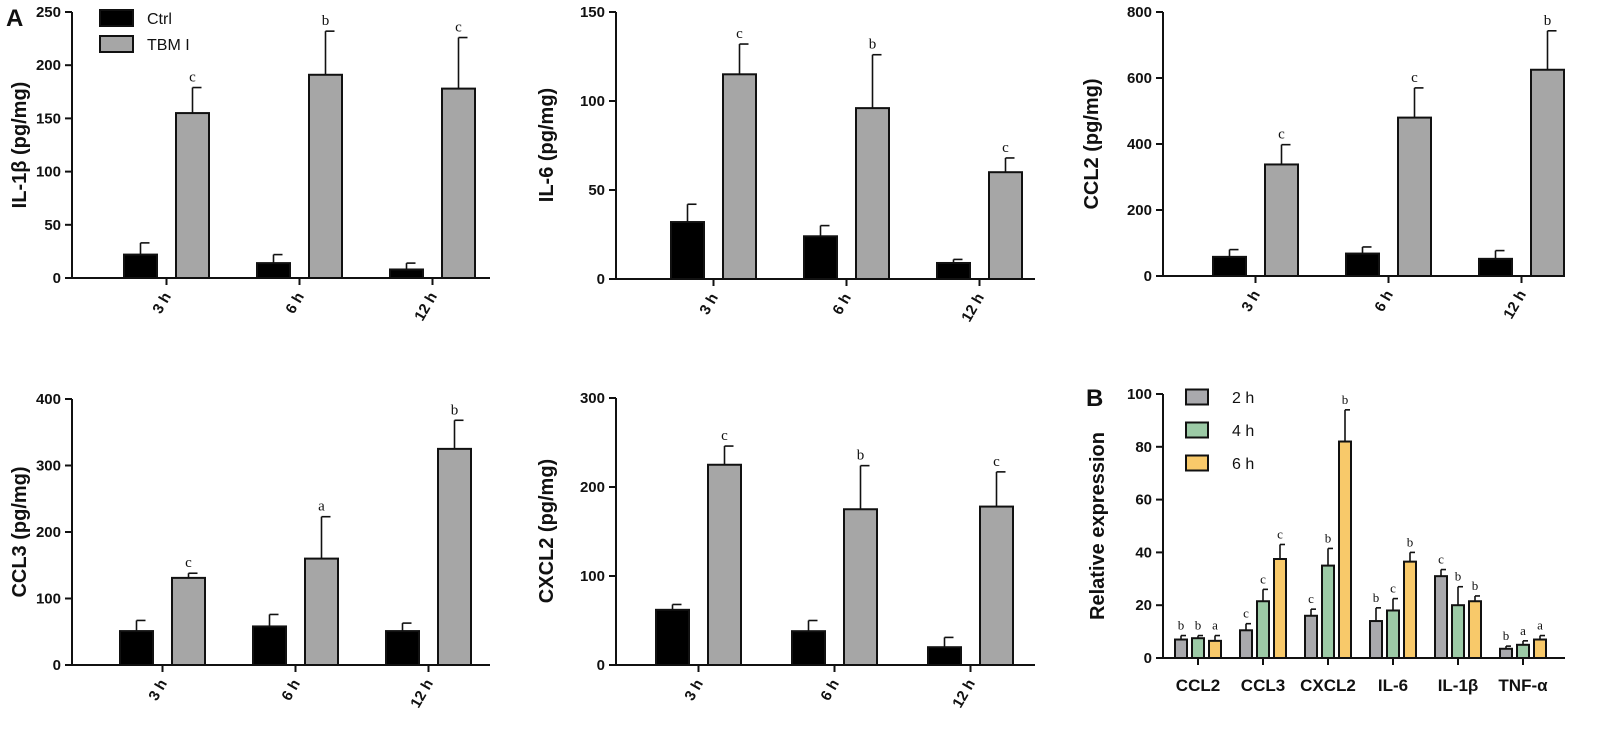 The image size is (1620, 741). I want to click on x-tick-label: TNF-α, so click(1523, 685).